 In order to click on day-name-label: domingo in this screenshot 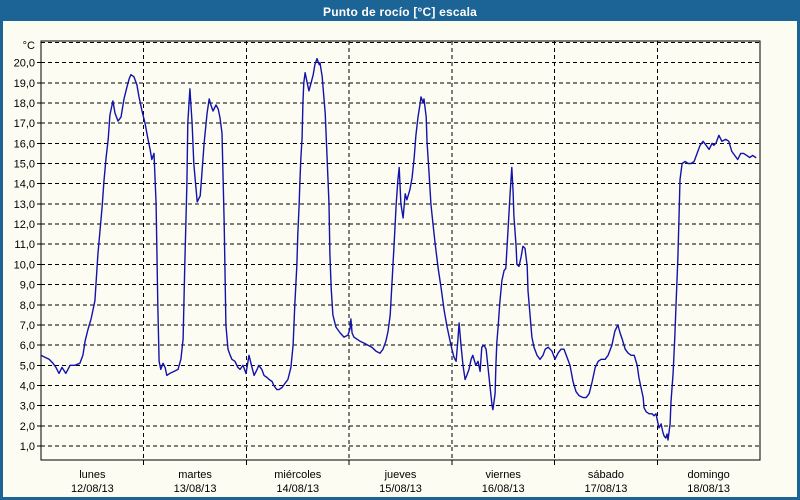, I will do `click(709, 475)`.